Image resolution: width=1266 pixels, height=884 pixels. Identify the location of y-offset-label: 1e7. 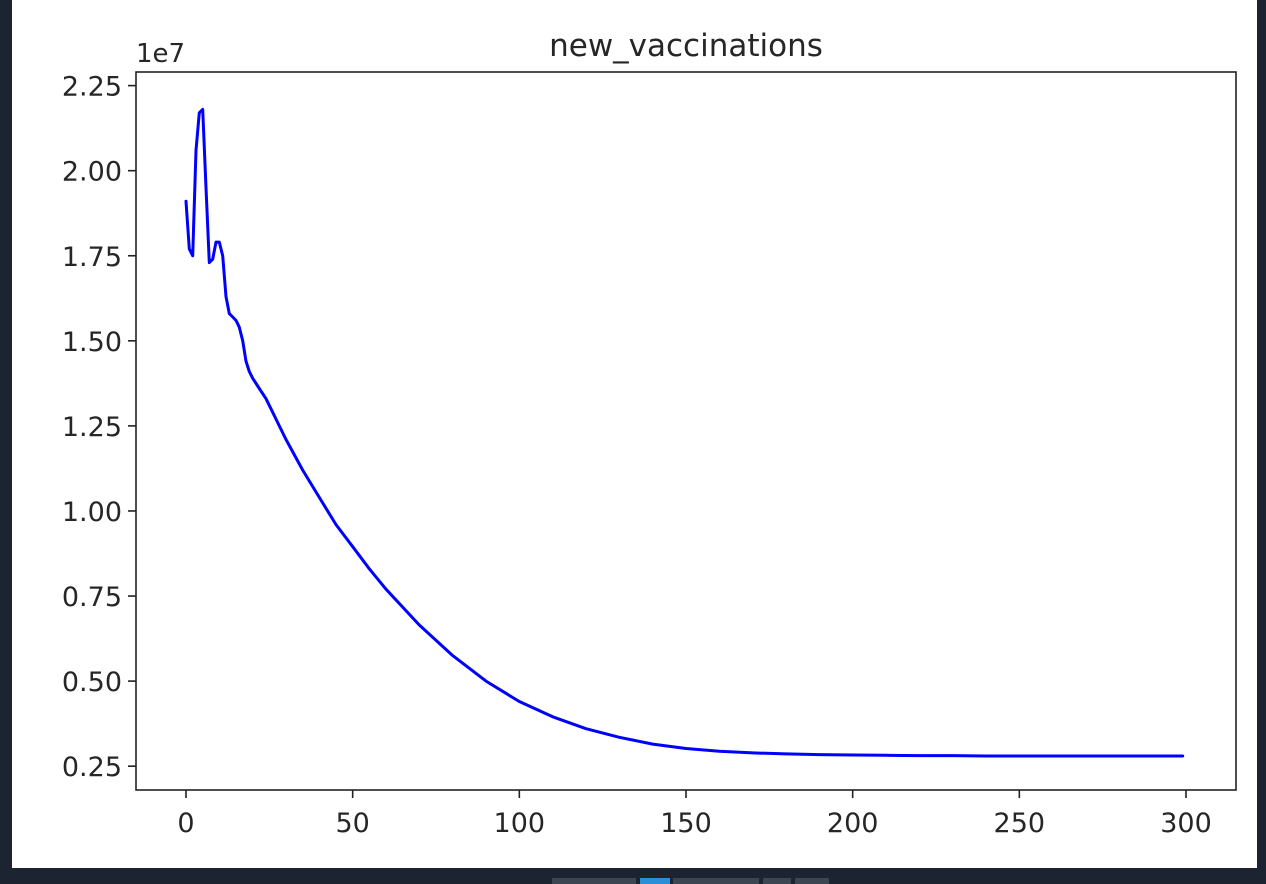
(160, 54).